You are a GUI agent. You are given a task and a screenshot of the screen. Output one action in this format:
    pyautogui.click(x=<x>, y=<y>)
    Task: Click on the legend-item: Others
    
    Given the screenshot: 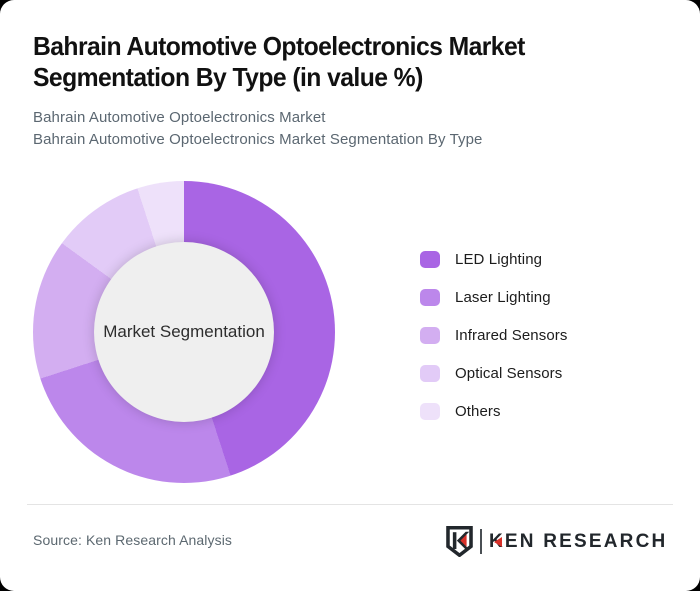 What is the action you would take?
    pyautogui.click(x=494, y=411)
    